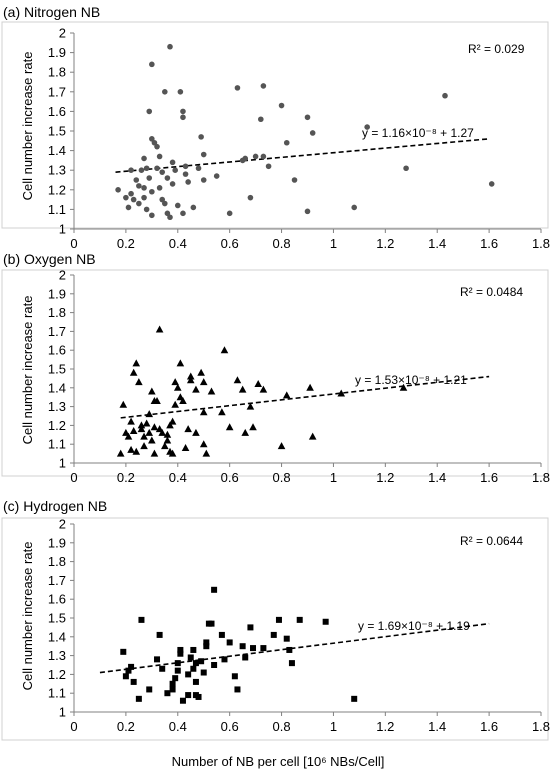  Describe the element at coordinates (178, 726) in the screenshot. I see `x-tick-label: 0.4` at that location.